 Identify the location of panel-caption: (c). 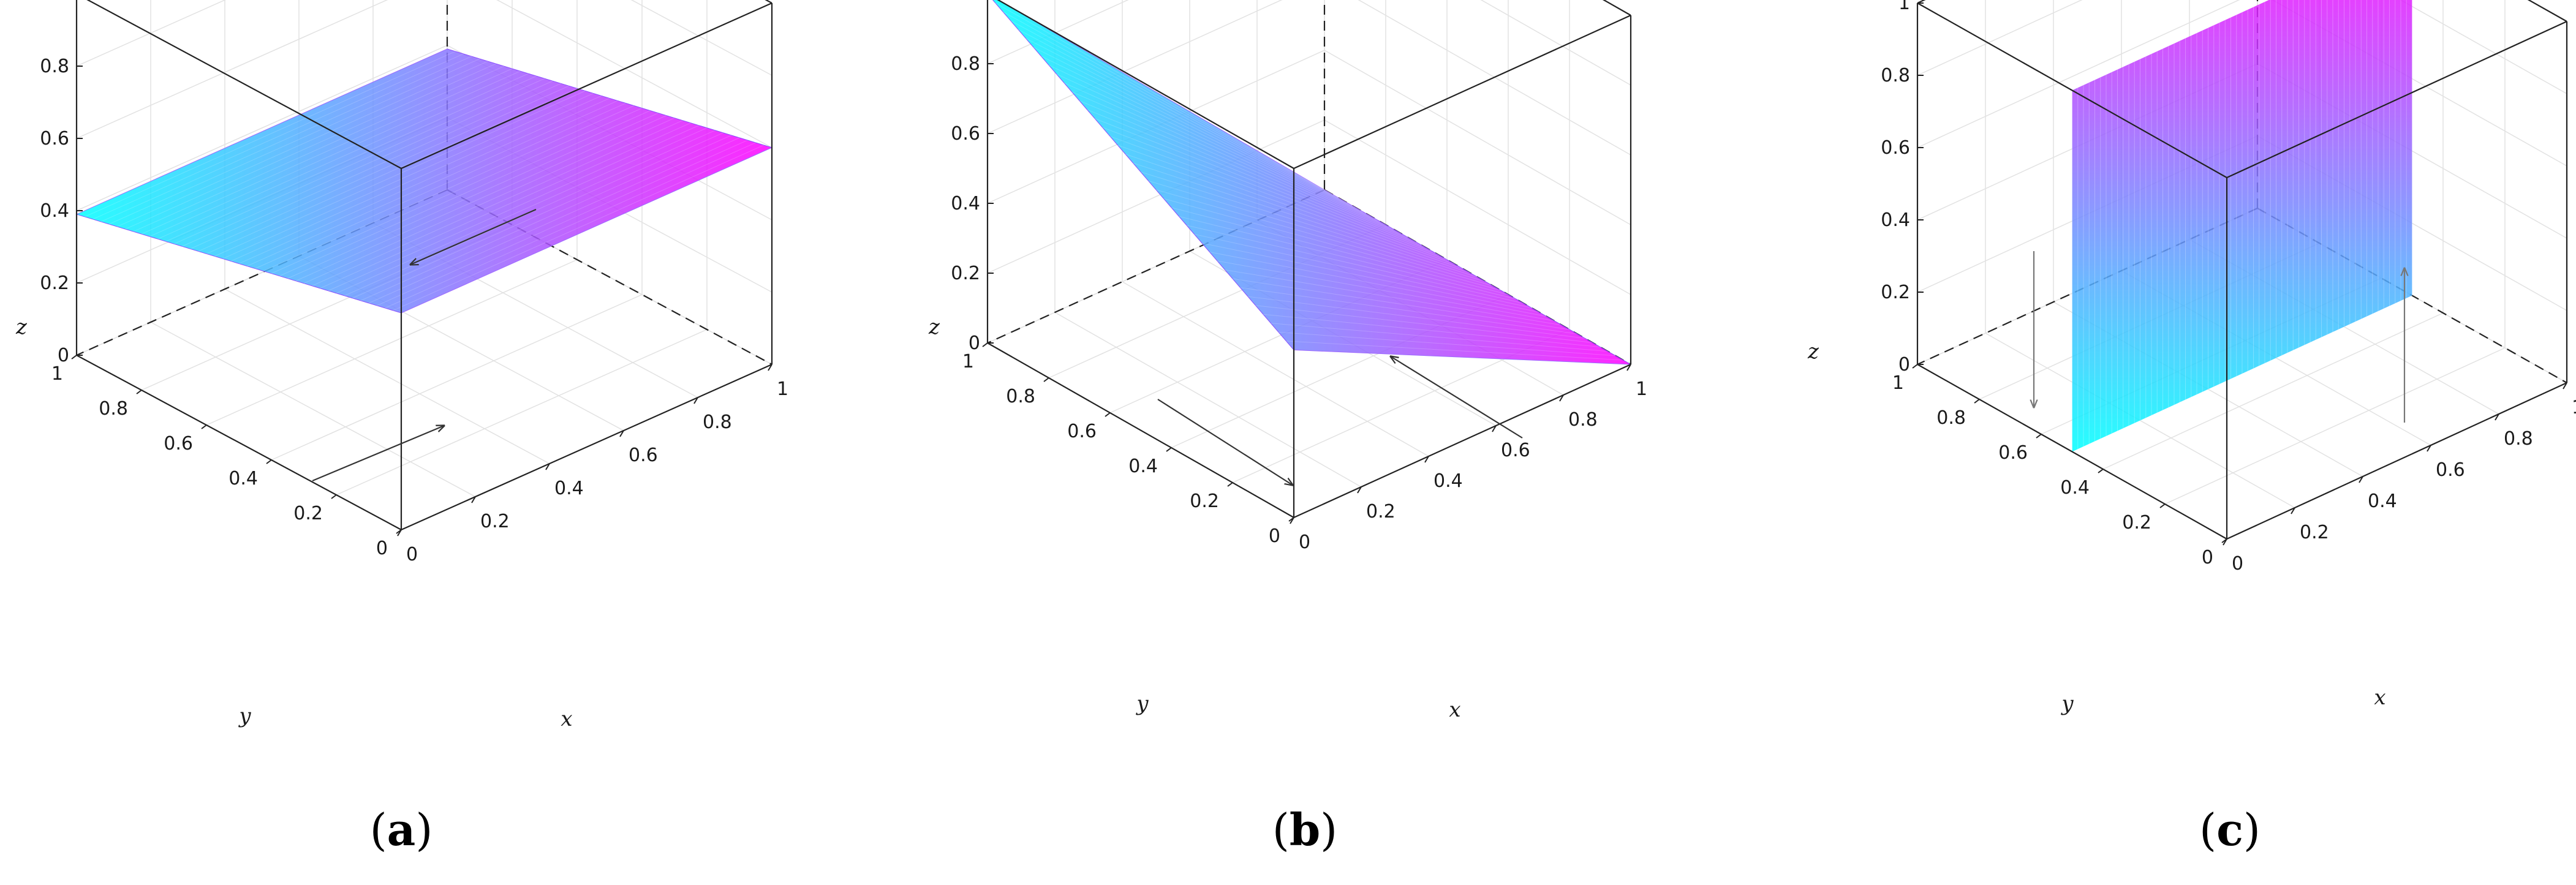
(2230, 830).